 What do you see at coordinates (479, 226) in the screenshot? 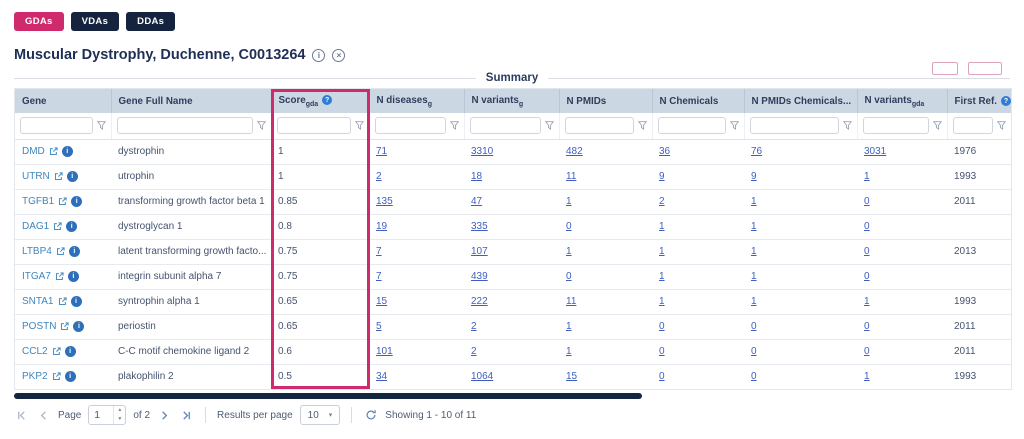
I see `n-variants-link: 335` at bounding box center [479, 226].